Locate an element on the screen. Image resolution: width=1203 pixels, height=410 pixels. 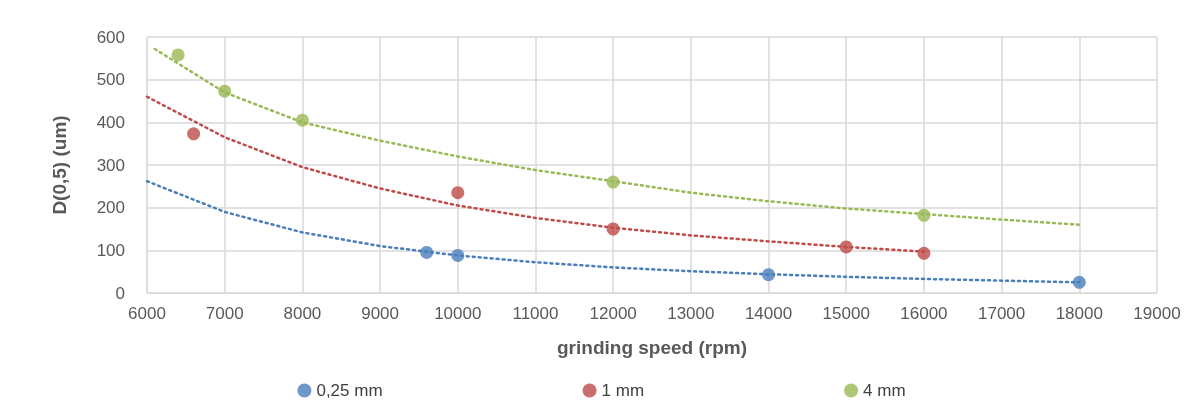
x-tick-label: 8000 is located at coordinates (302, 313).